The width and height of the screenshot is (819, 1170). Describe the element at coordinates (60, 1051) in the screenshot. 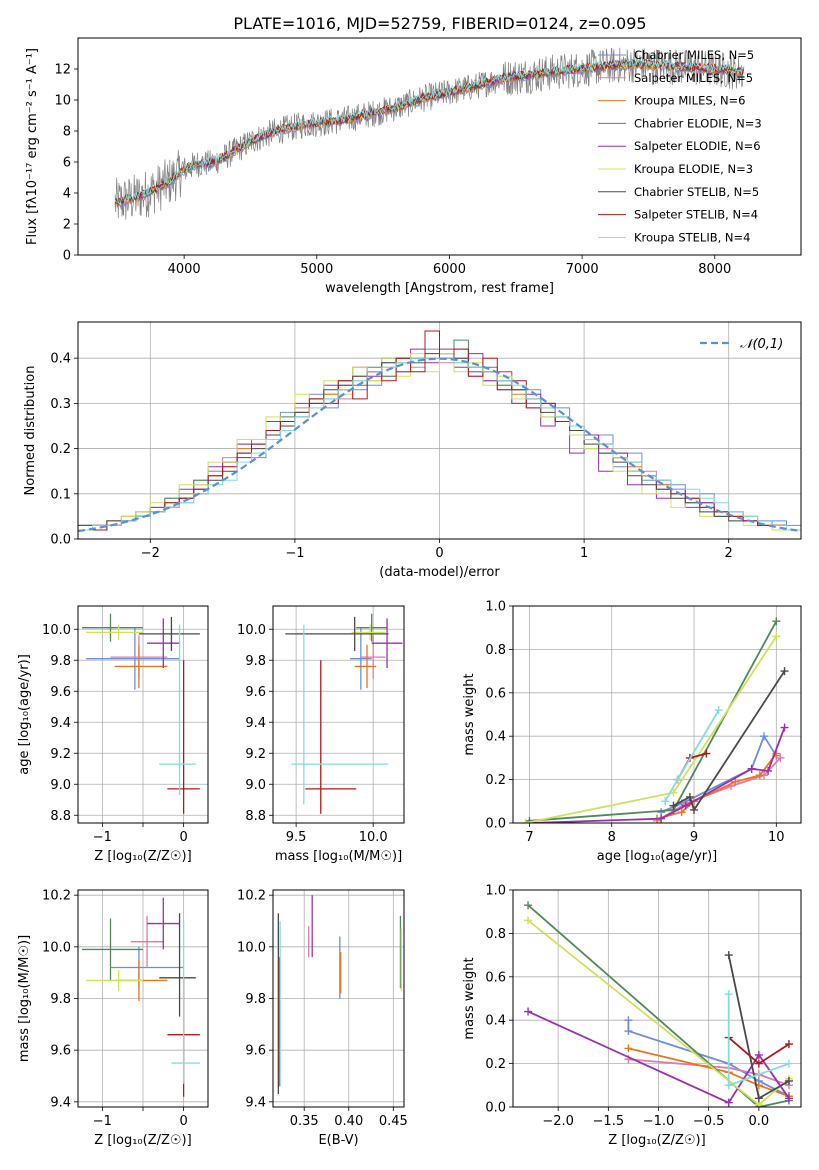

I see `y-tick-label: 9.6` at that location.